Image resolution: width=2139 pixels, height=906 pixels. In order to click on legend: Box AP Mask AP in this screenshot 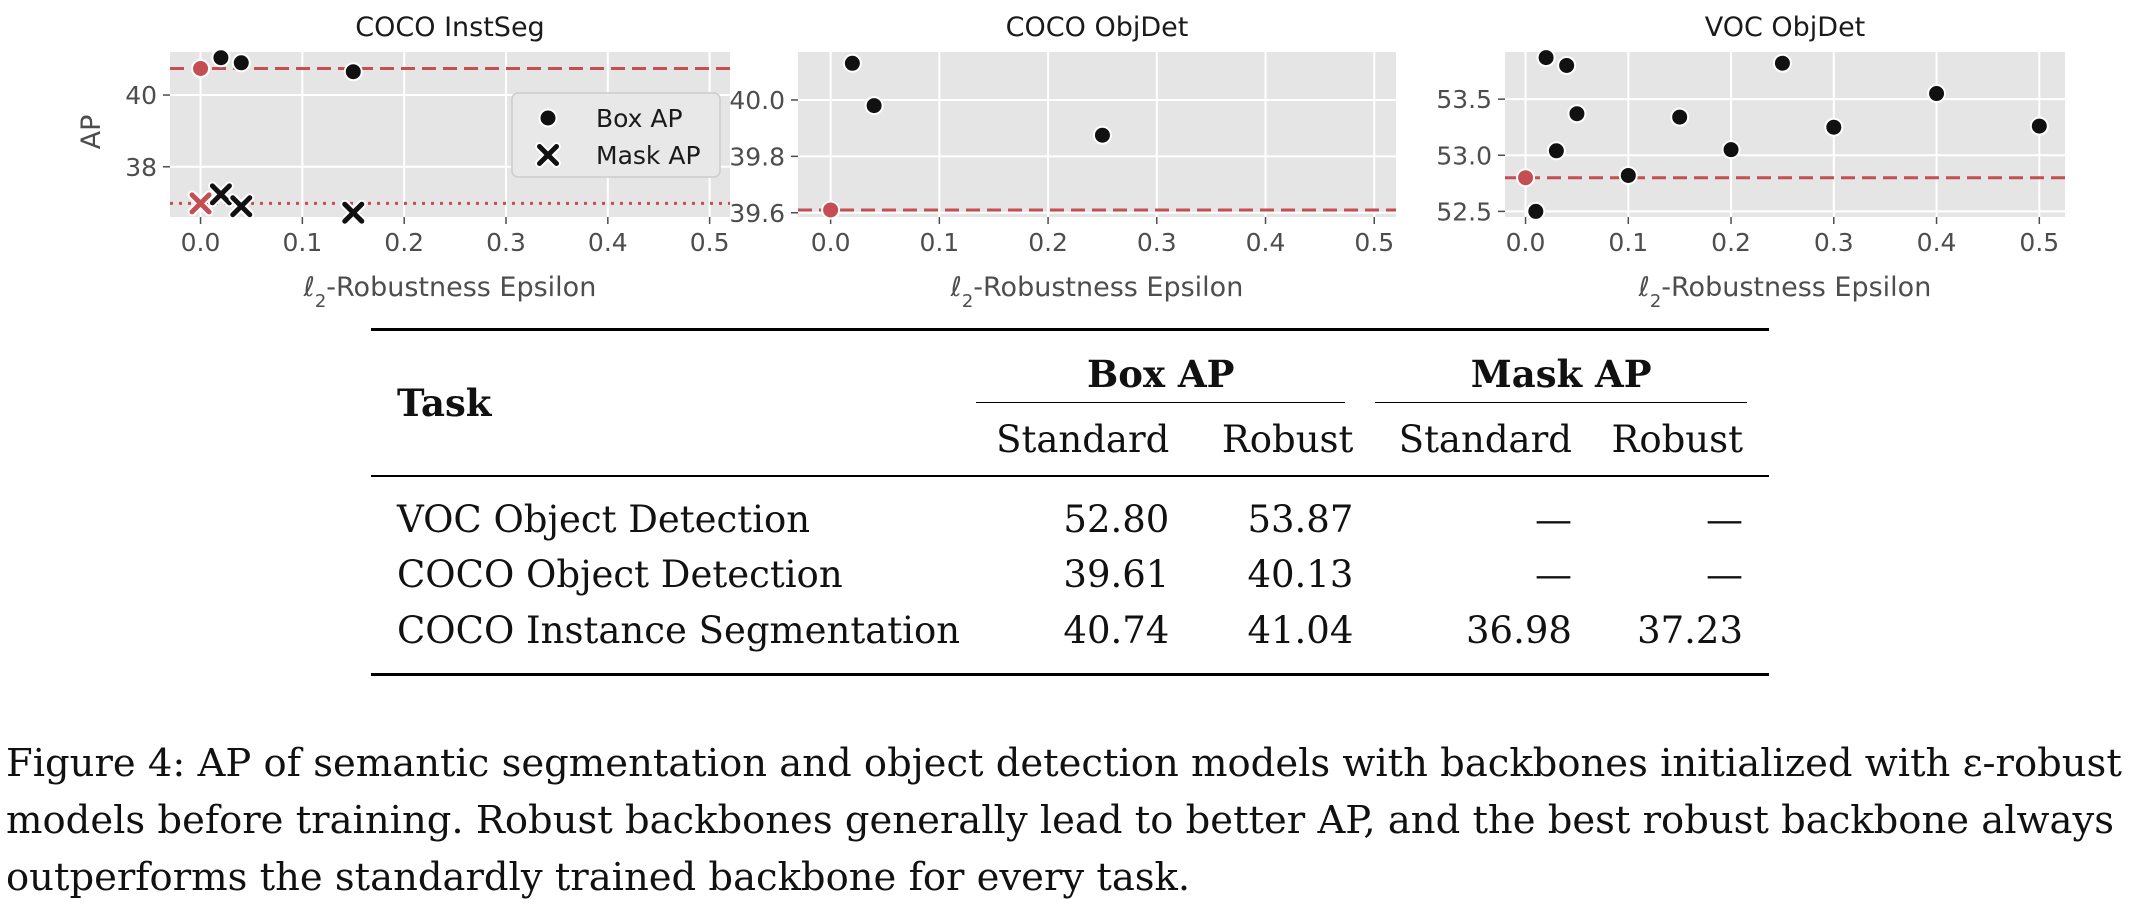, I will do `click(616, 135)`.